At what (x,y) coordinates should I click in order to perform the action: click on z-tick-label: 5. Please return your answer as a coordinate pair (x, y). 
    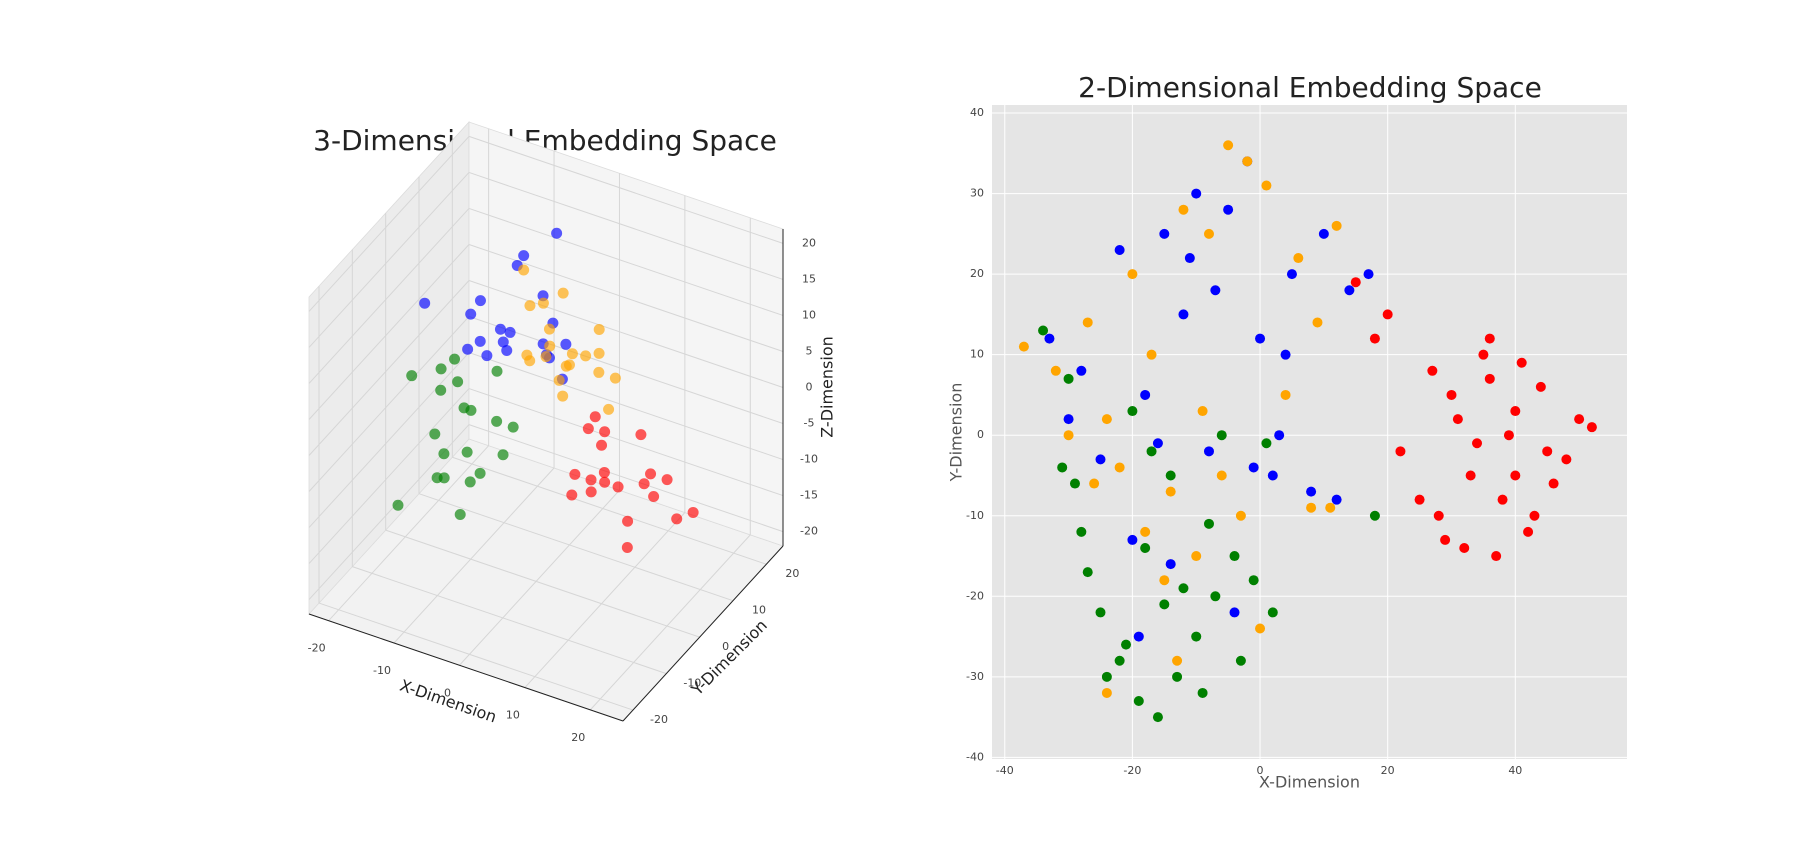
    Looking at the image, I should click on (809, 350).